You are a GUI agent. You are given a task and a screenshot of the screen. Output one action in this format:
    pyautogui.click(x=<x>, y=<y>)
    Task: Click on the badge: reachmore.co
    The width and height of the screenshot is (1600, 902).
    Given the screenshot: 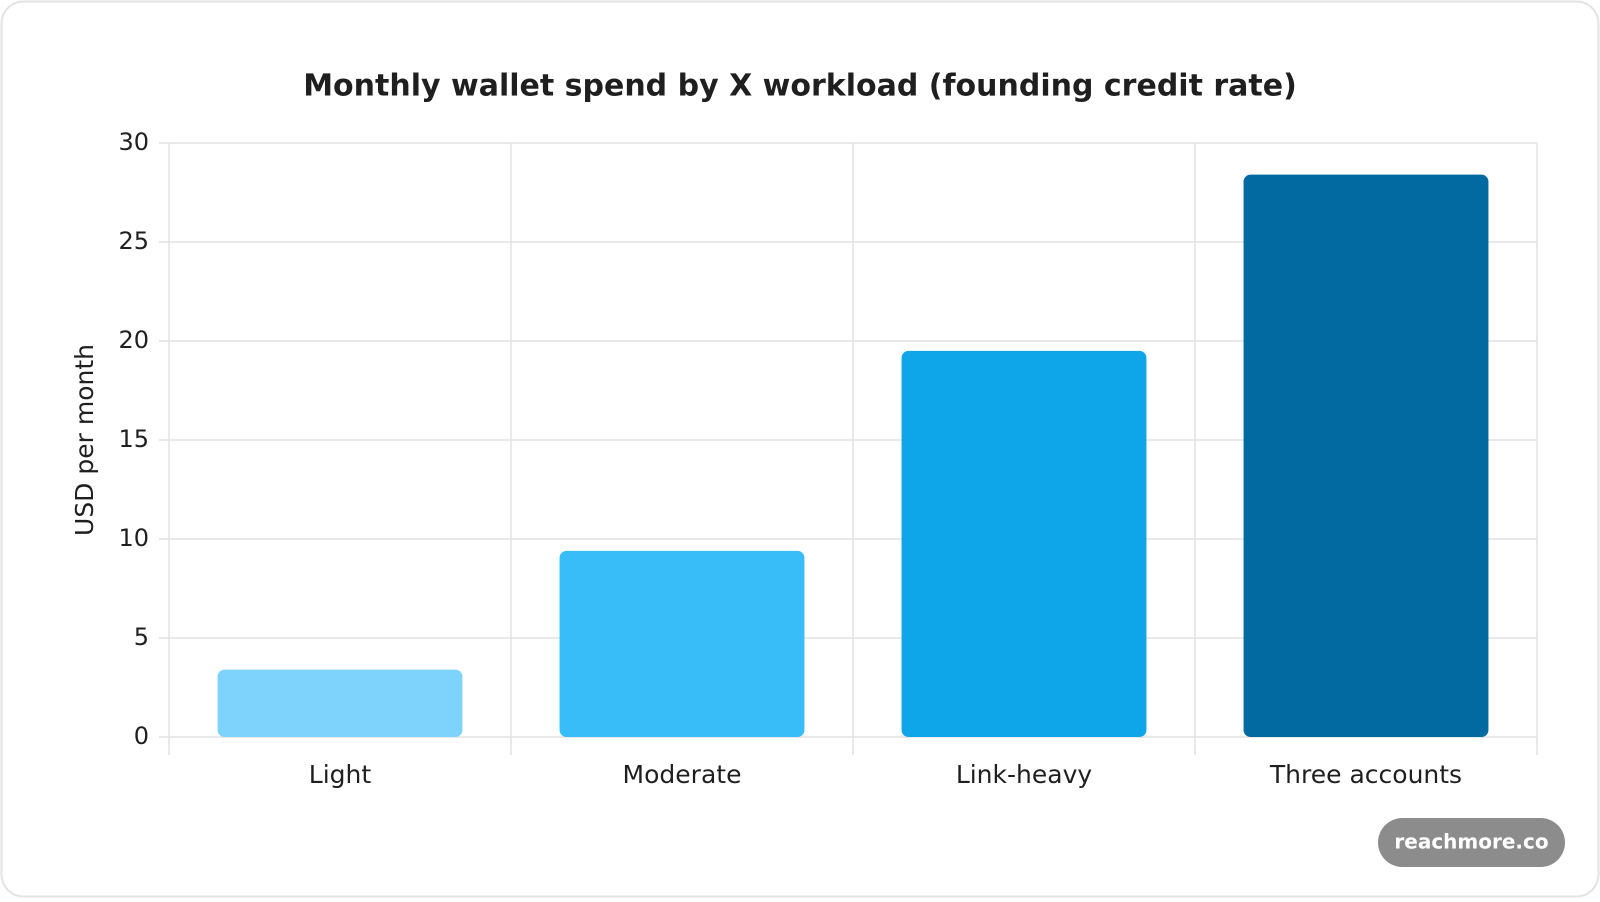 What is the action you would take?
    pyautogui.click(x=1471, y=842)
    